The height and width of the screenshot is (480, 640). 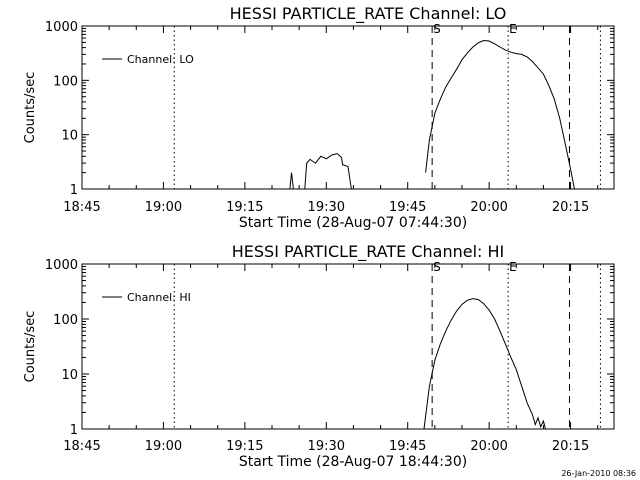 I want to click on legend-label: Channel: LO, so click(x=160, y=59).